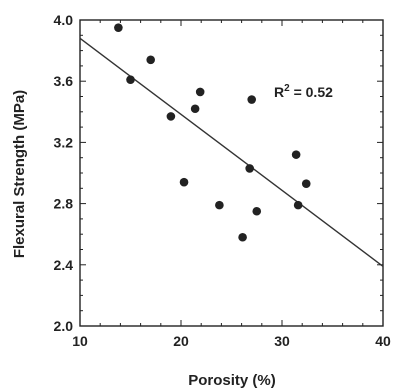  What do you see at coordinates (383, 341) in the screenshot?
I see `x-tick-label: 40` at bounding box center [383, 341].